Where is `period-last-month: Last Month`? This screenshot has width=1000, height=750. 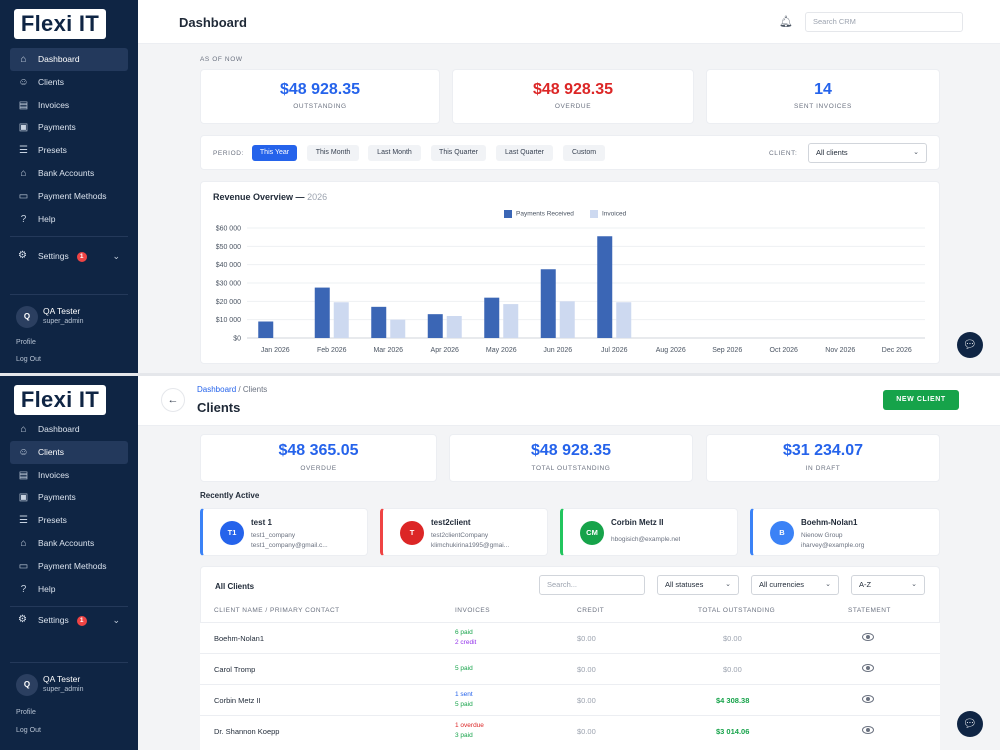
period-last-month: Last Month is located at coordinates (394, 153).